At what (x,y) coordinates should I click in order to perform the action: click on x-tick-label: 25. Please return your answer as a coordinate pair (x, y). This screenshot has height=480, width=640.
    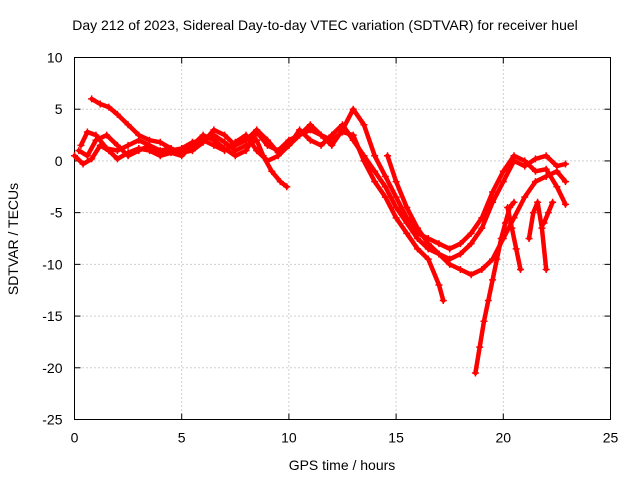
    Looking at the image, I should click on (611, 438).